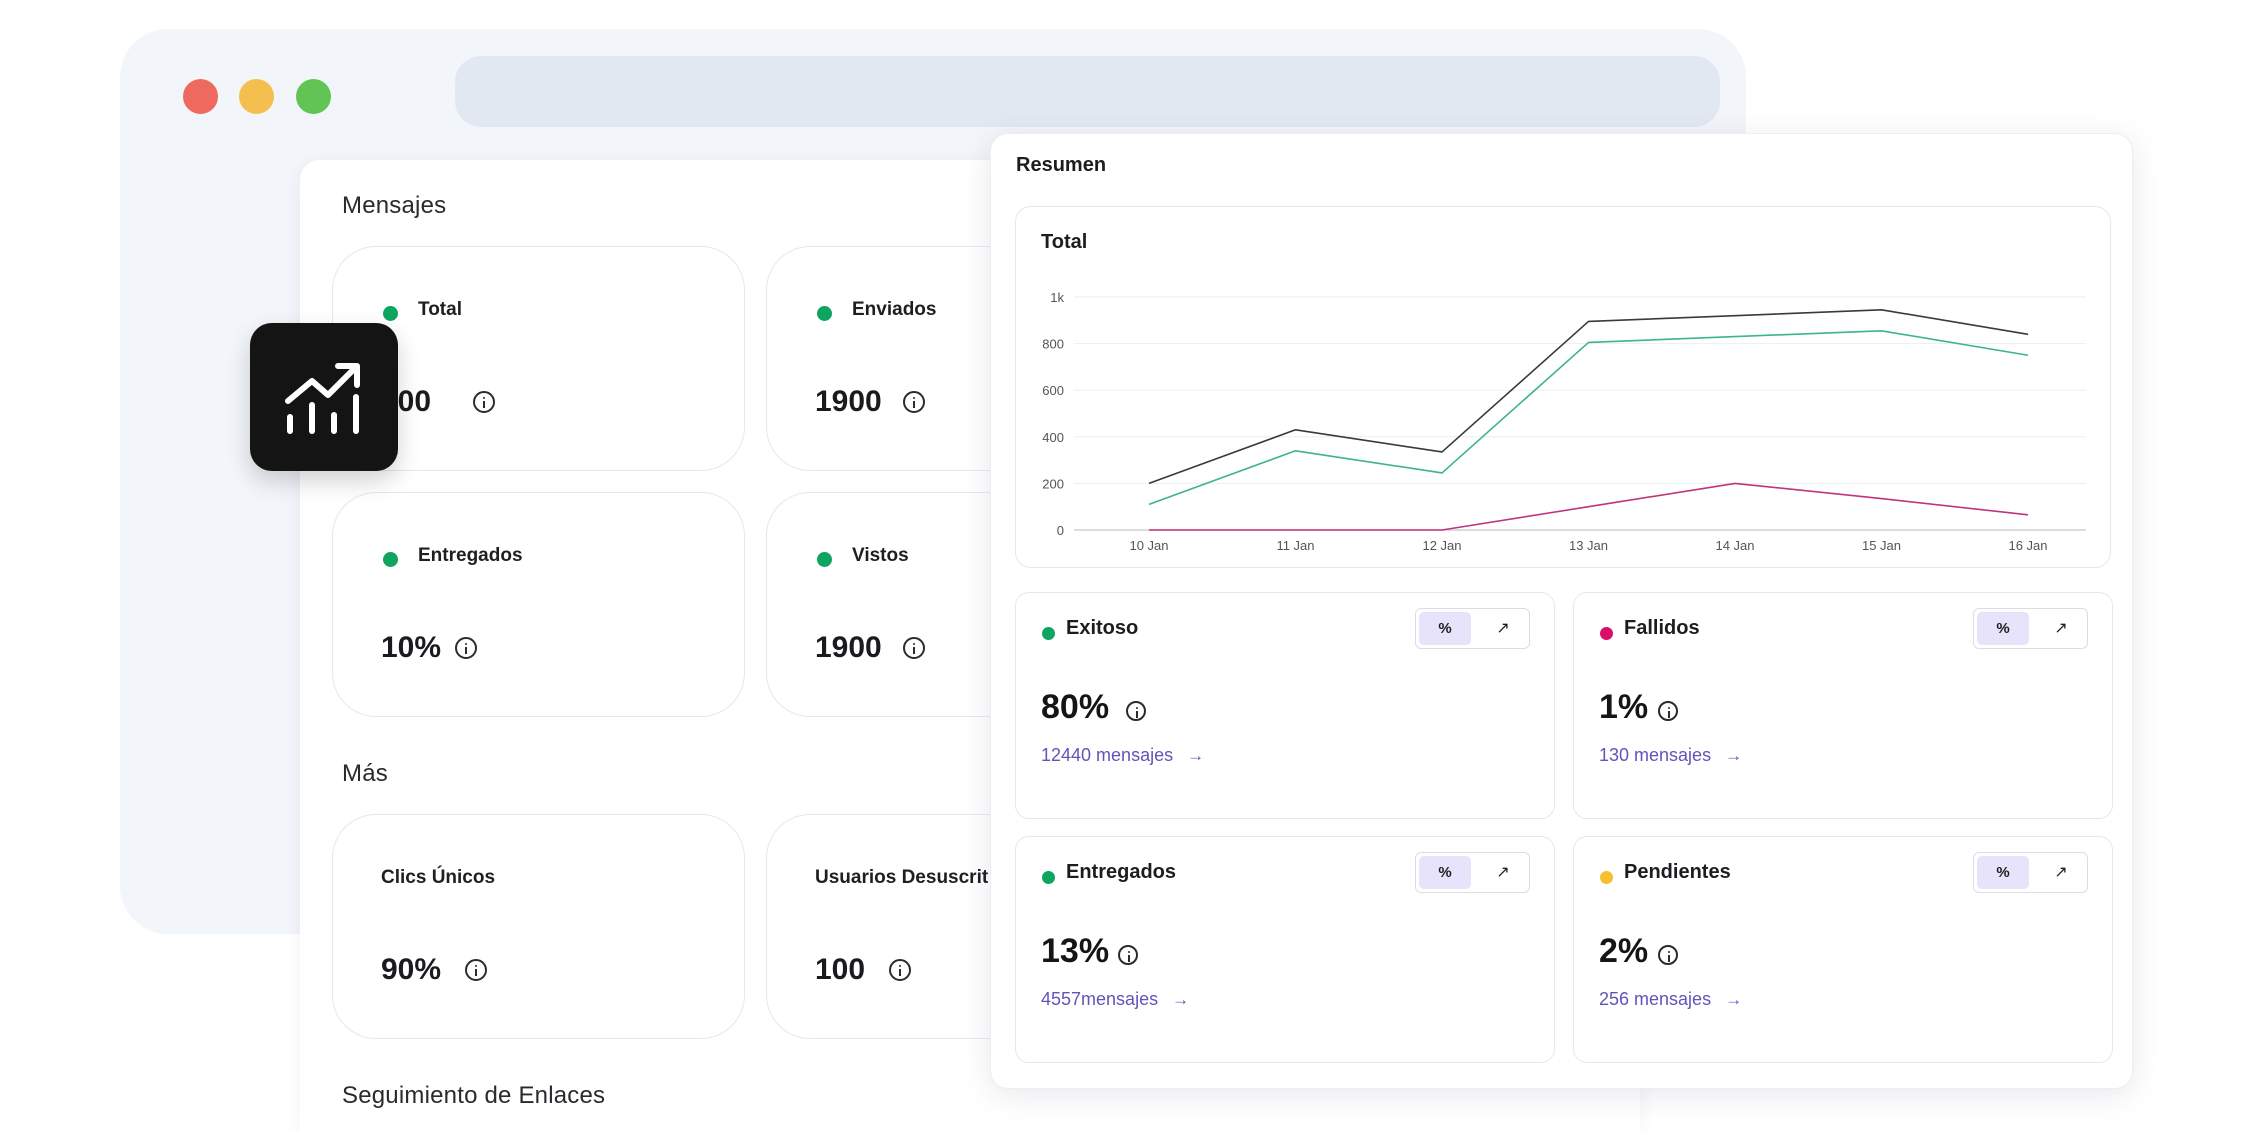 The image size is (2244, 1131). What do you see at coordinates (1624, 951) in the screenshot?
I see `metric-value: 2%` at bounding box center [1624, 951].